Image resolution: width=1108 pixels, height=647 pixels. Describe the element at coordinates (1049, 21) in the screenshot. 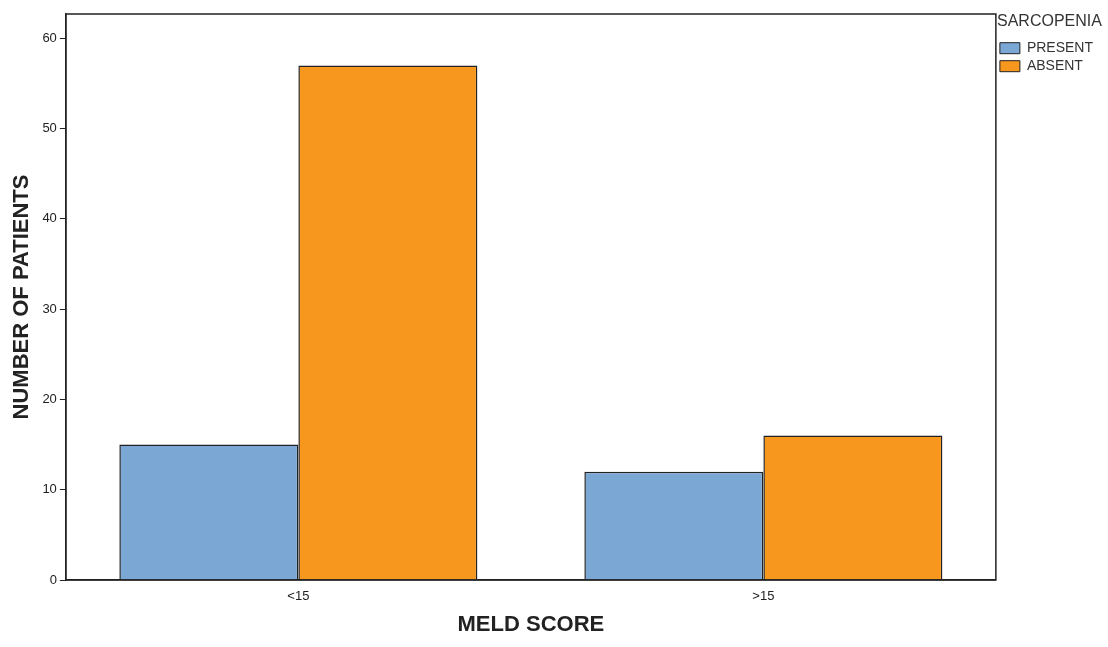

I see `legend-title: SARCOPENIA` at that location.